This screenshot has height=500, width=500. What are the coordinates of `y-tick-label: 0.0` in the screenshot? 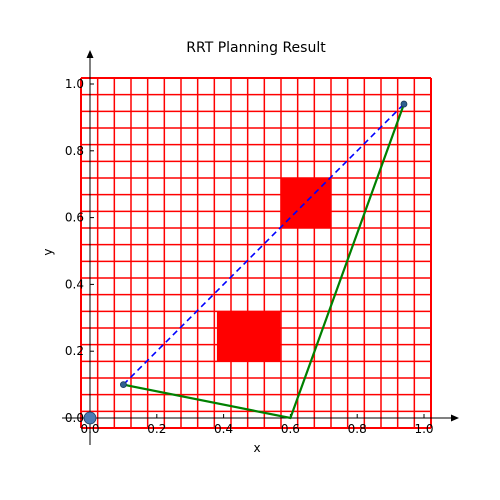 It's located at (74, 418).